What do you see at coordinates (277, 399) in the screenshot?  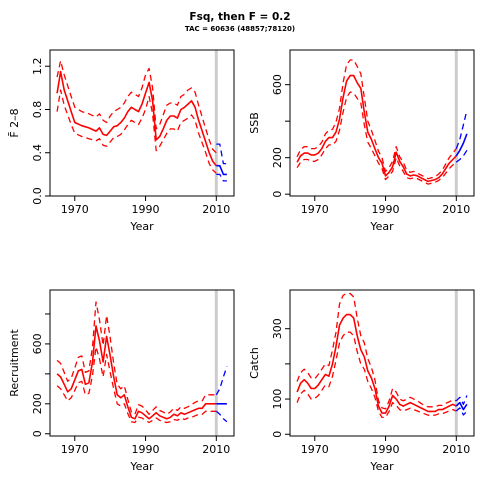 I see `y-tick-label: 100` at bounding box center [277, 399].